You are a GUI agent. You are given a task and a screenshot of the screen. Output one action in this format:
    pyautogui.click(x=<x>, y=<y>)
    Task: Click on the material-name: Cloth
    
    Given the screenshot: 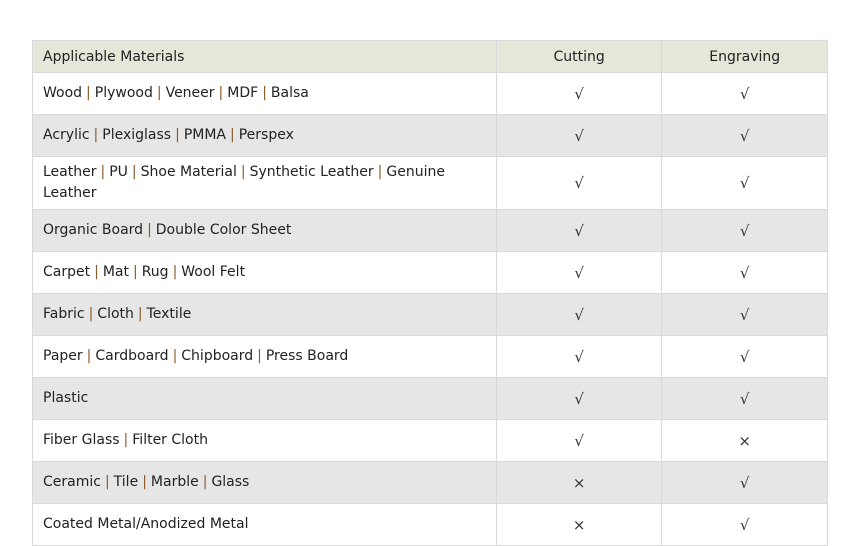 What is the action you would take?
    pyautogui.click(x=115, y=314)
    